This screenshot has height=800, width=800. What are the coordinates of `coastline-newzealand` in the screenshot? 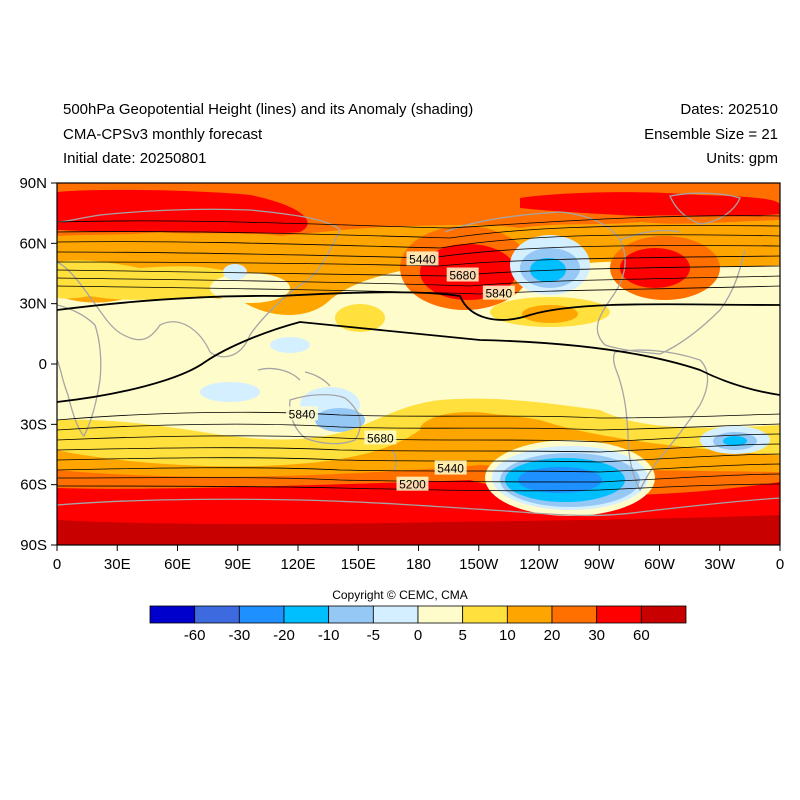 It's located at (394, 460).